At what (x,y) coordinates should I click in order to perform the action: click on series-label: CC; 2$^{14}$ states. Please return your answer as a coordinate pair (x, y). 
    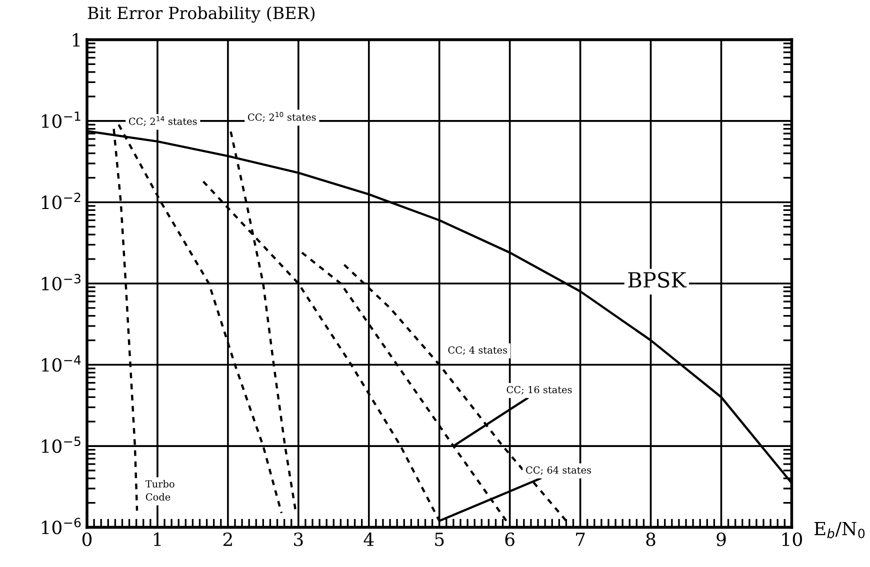
    Looking at the image, I should click on (162, 121).